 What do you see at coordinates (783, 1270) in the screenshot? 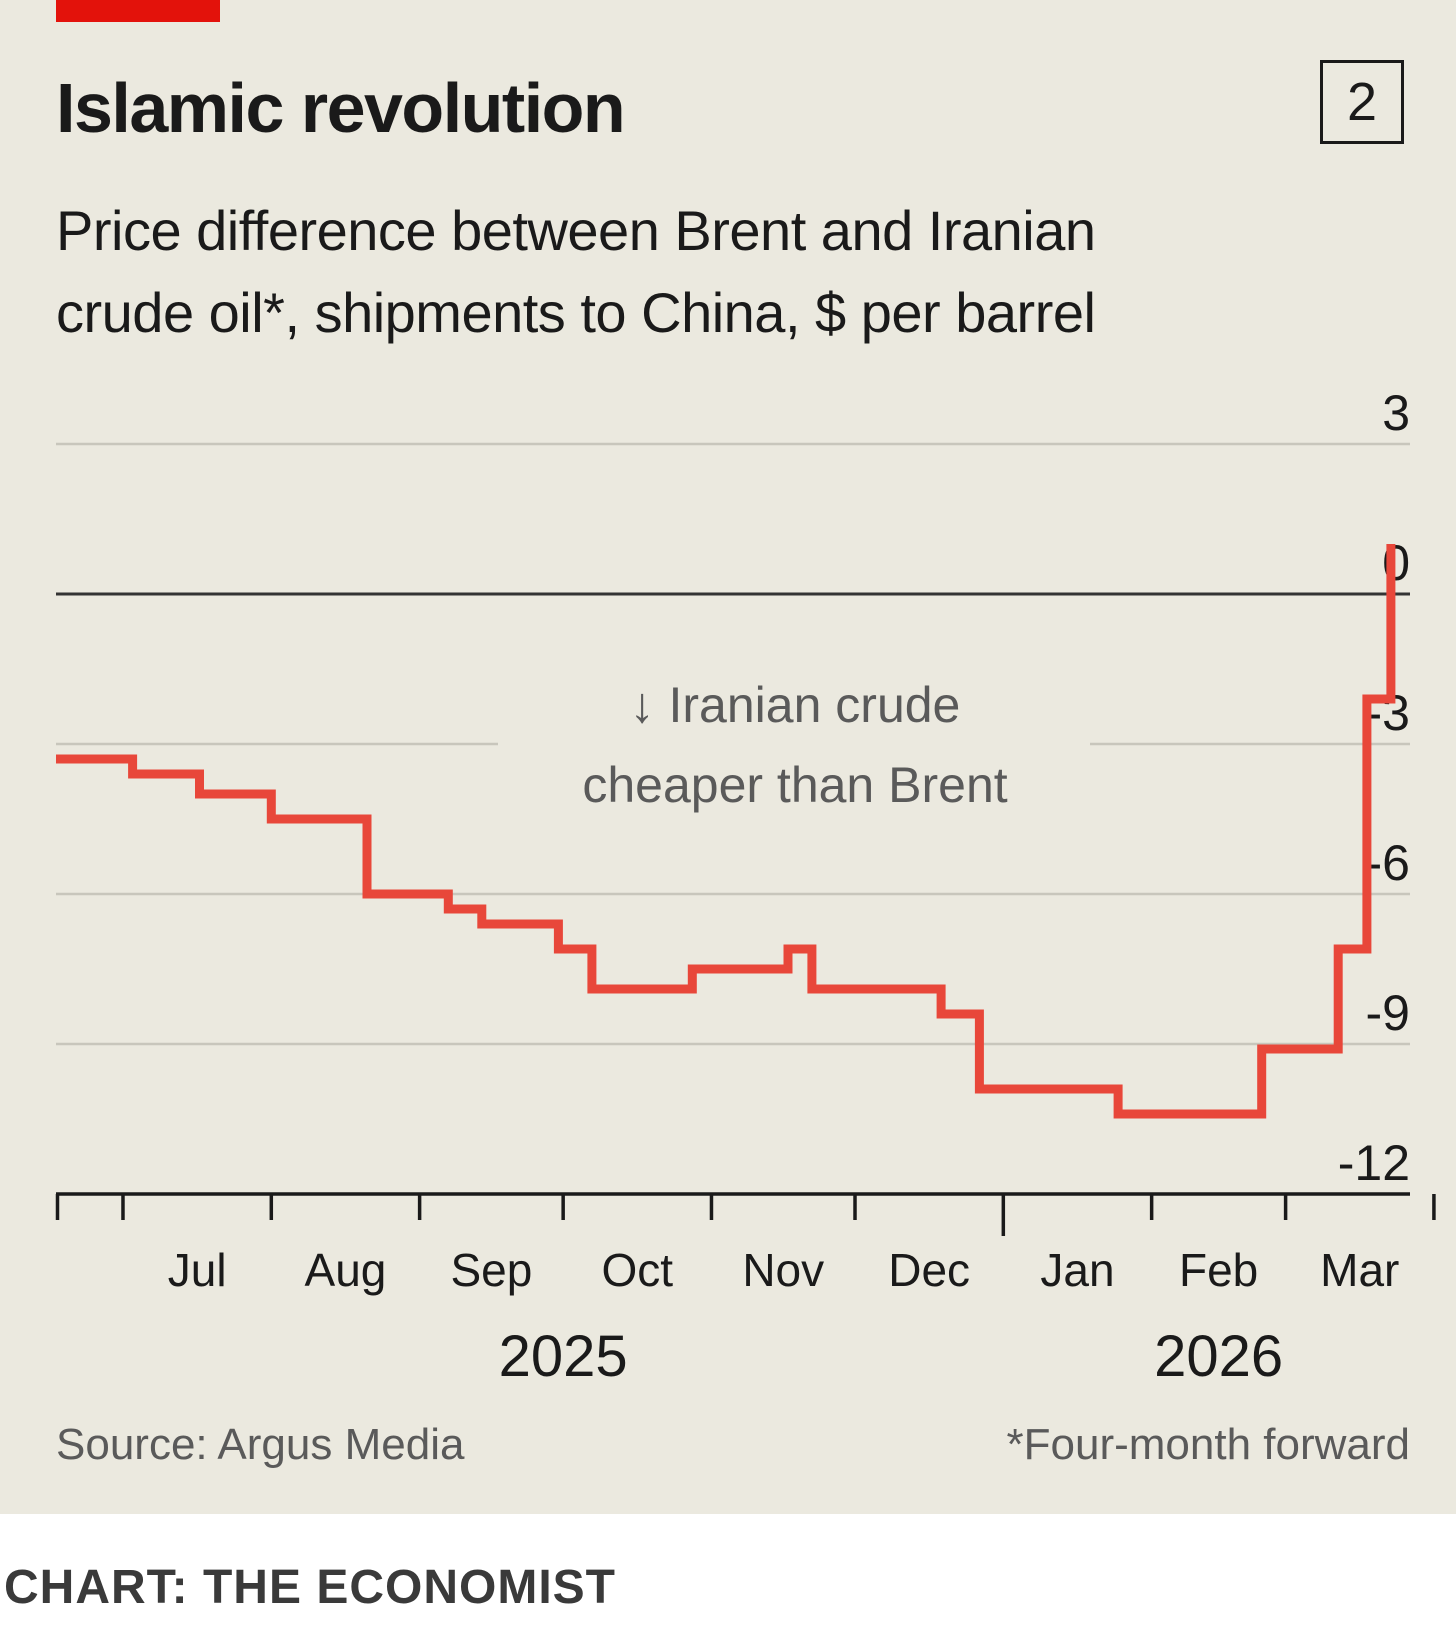
I see `x-tick-label: Nov` at bounding box center [783, 1270].